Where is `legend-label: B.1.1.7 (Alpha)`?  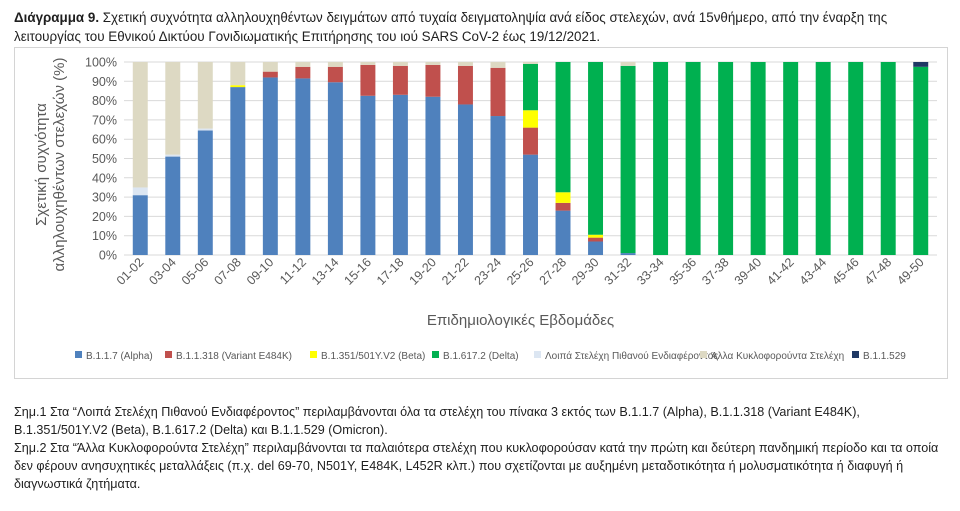 legend-label: B.1.1.7 (Alpha) is located at coordinates (119, 356).